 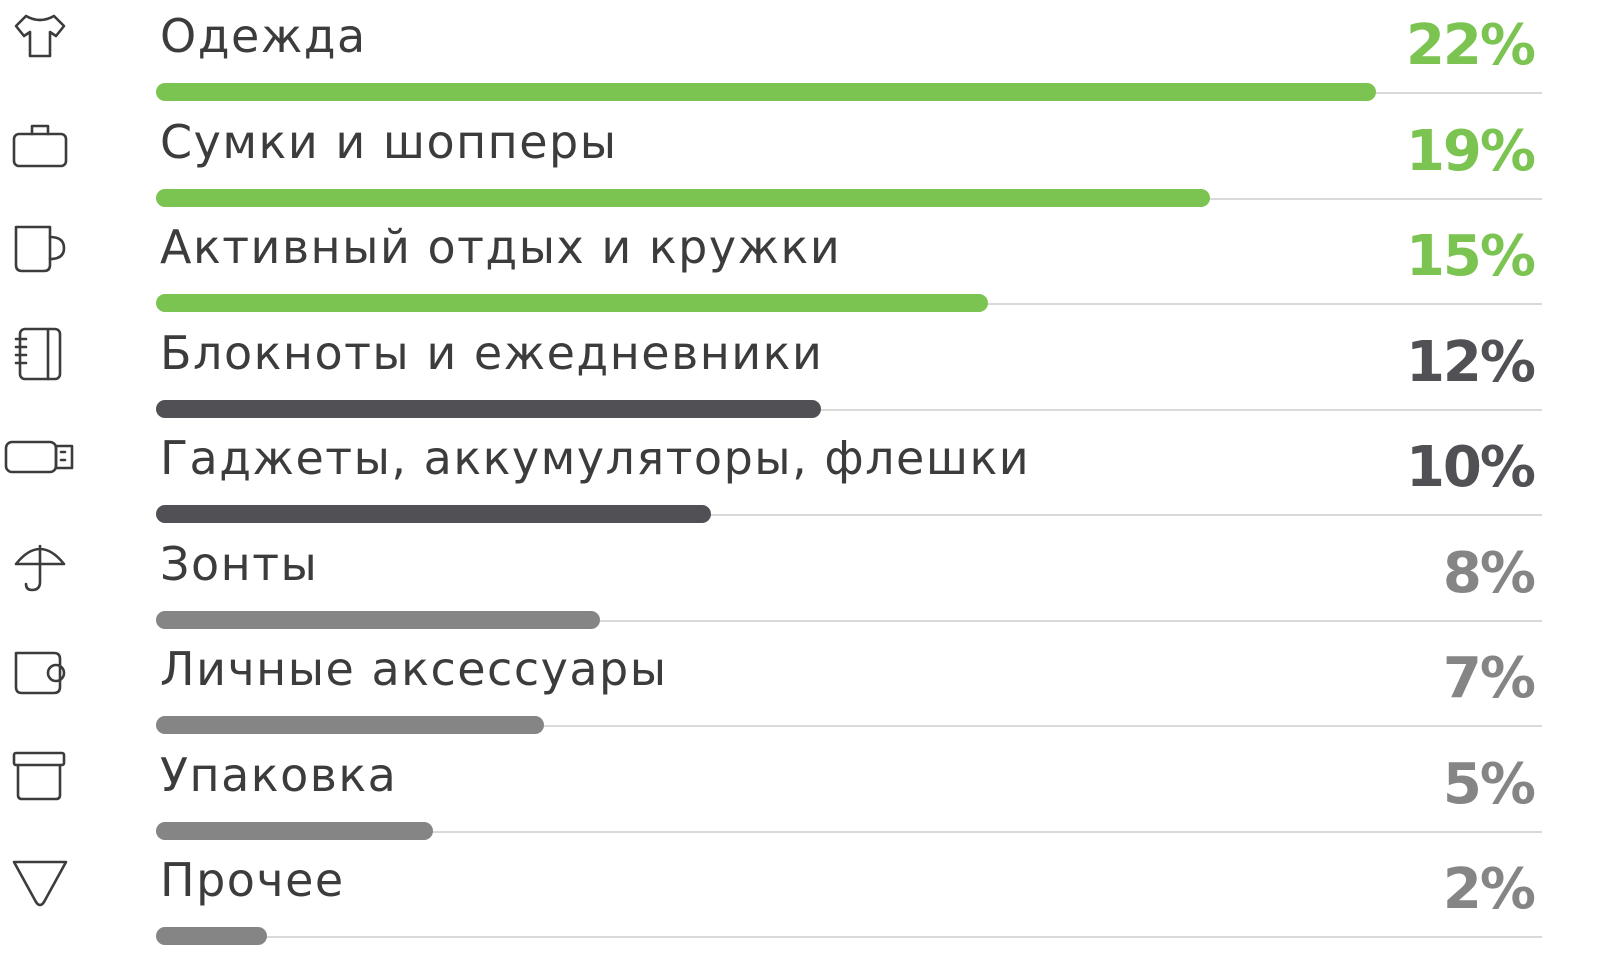 I want to click on category-label: Одежда, so click(x=263, y=36).